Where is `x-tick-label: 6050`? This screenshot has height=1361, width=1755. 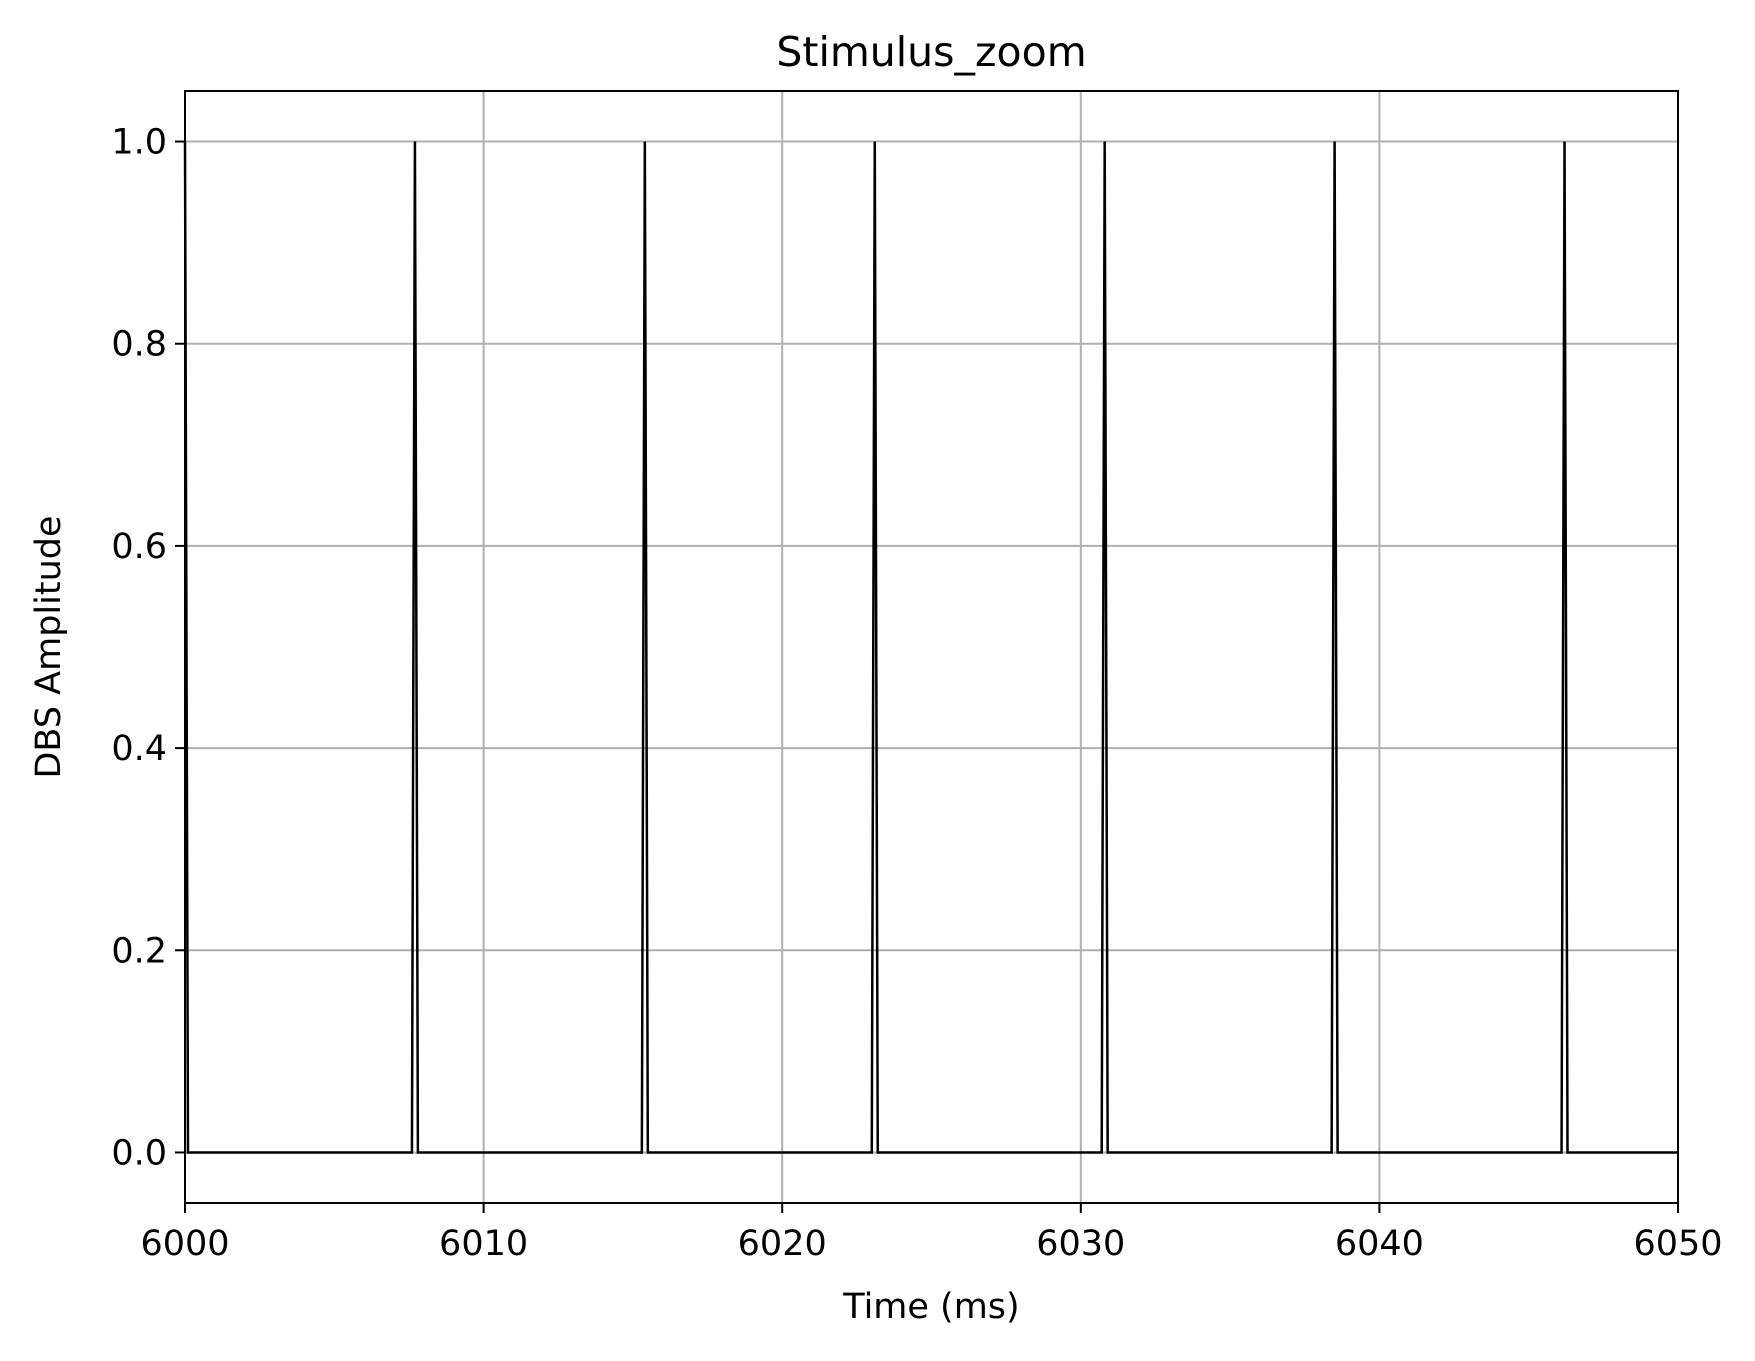
x-tick-label: 6050 is located at coordinates (1677, 1244).